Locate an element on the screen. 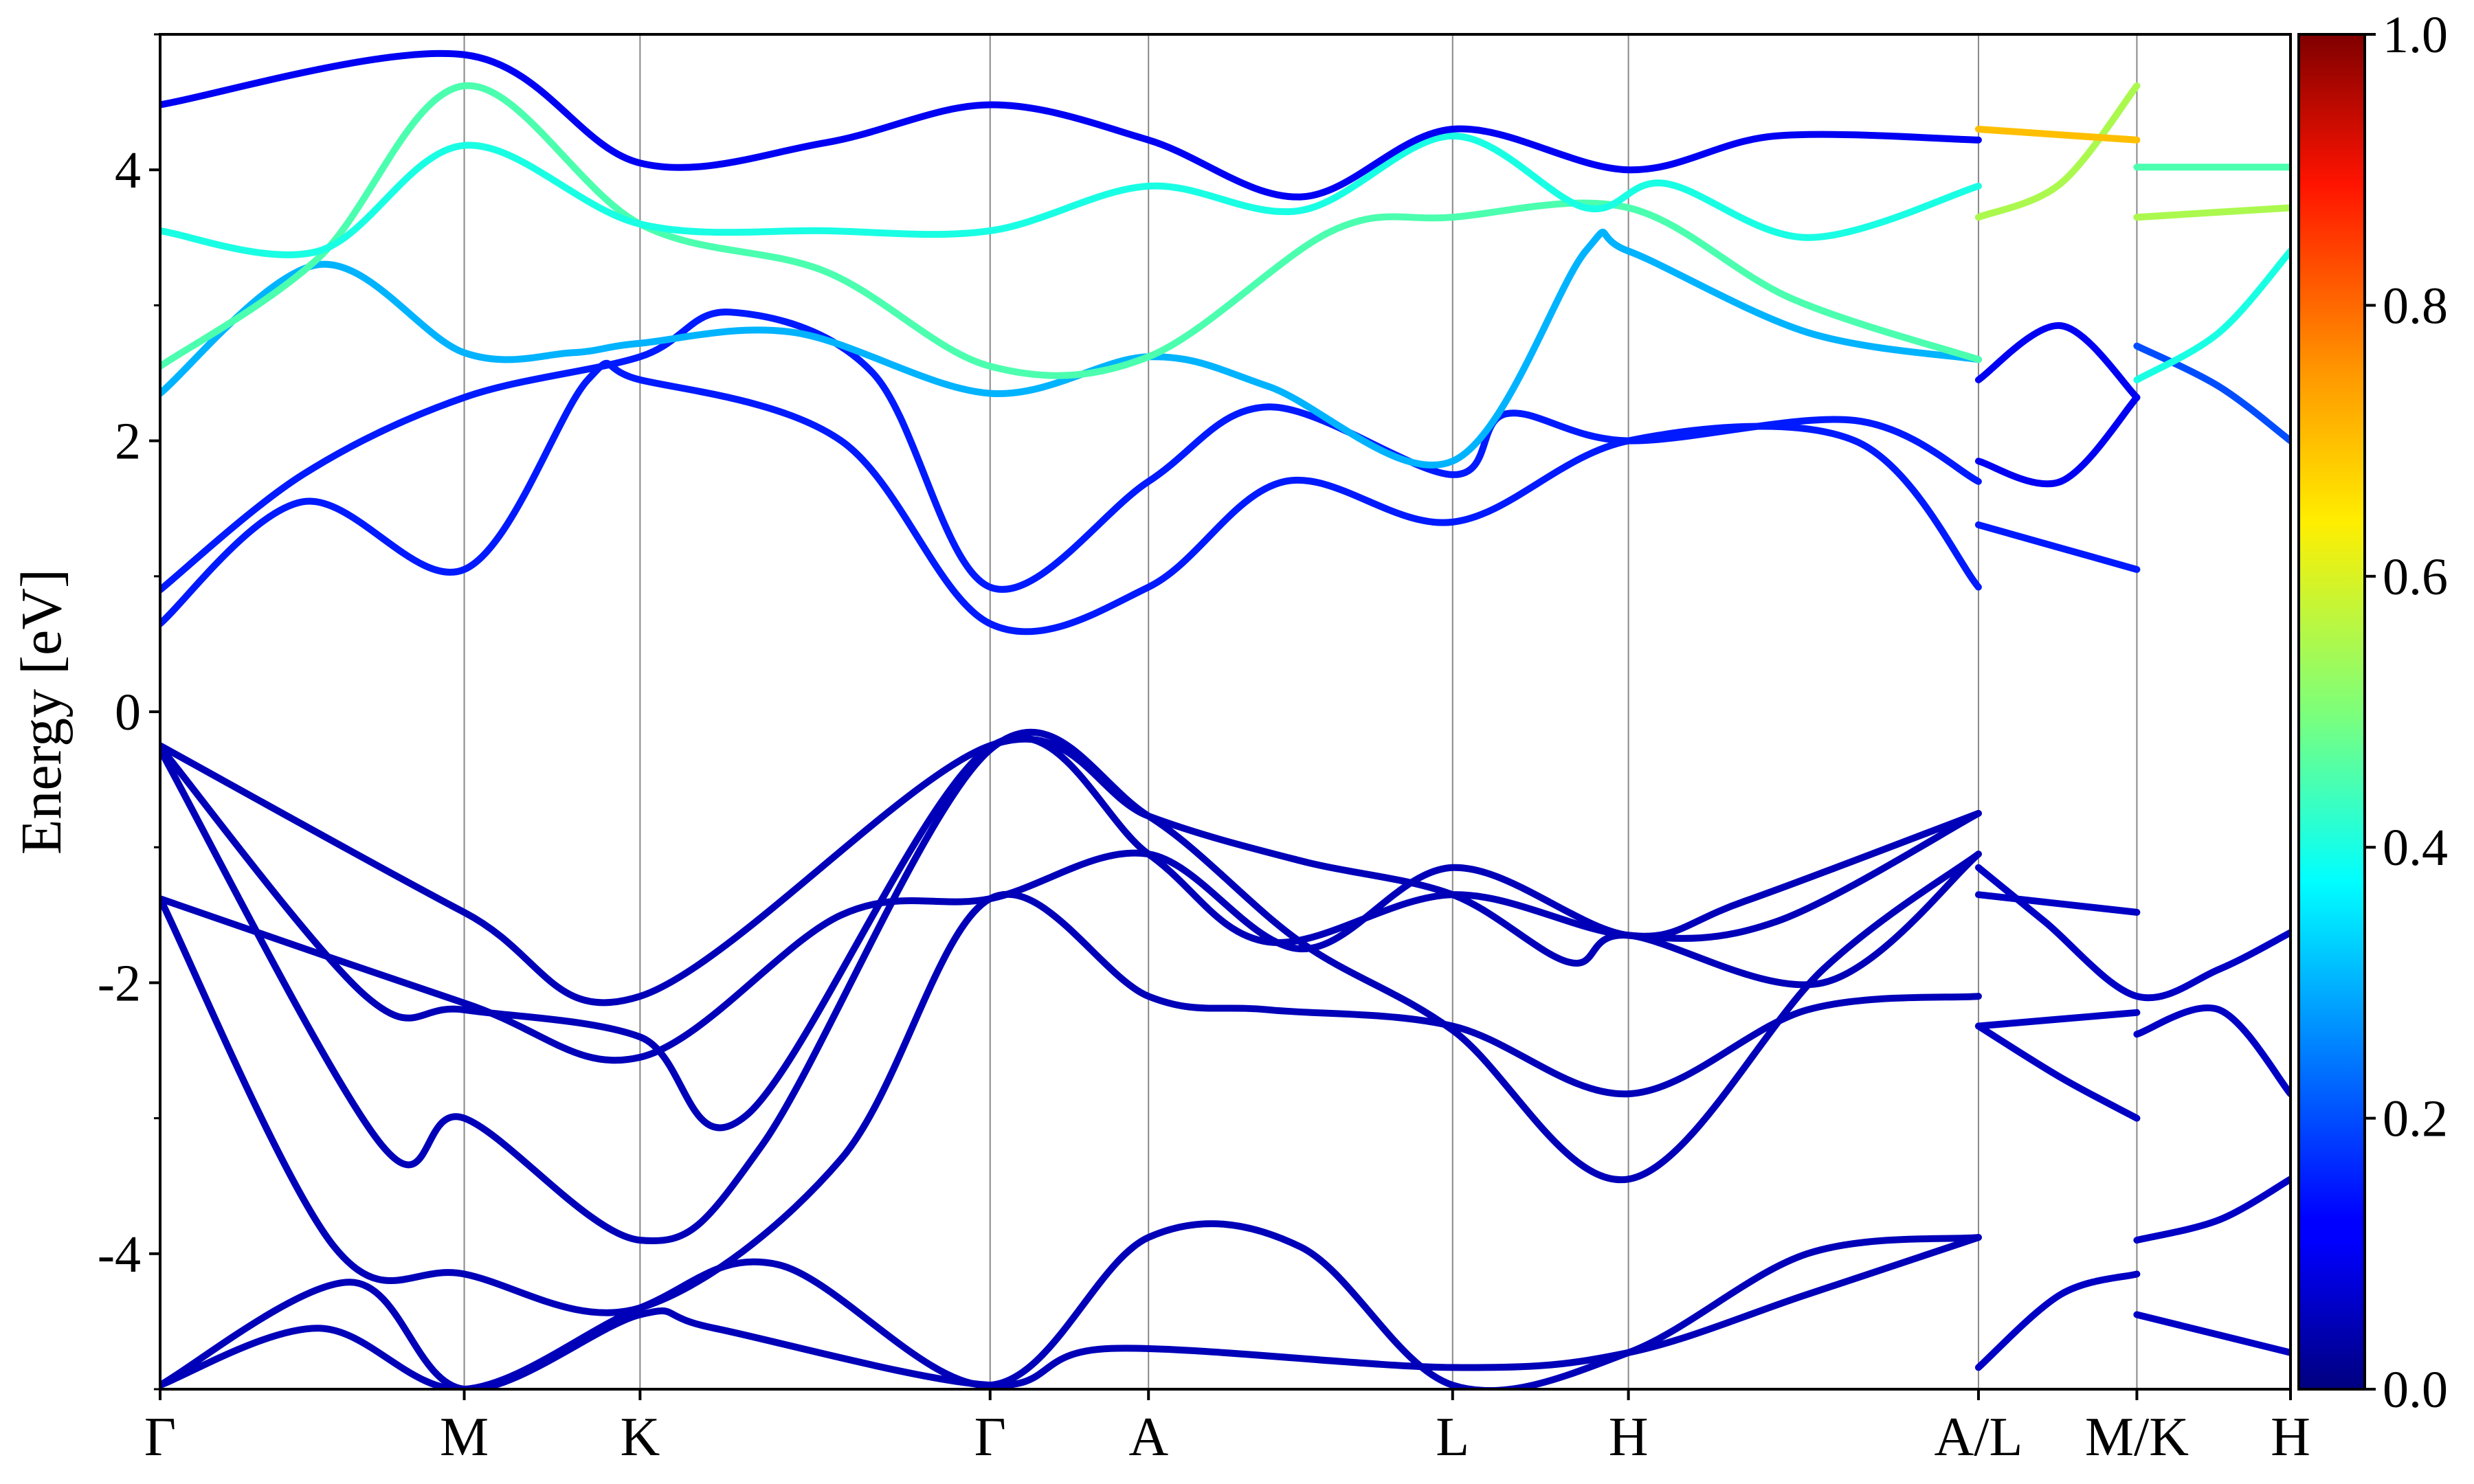 The image size is (2474, 1484). y-tick-label: -2 is located at coordinates (119, 983).